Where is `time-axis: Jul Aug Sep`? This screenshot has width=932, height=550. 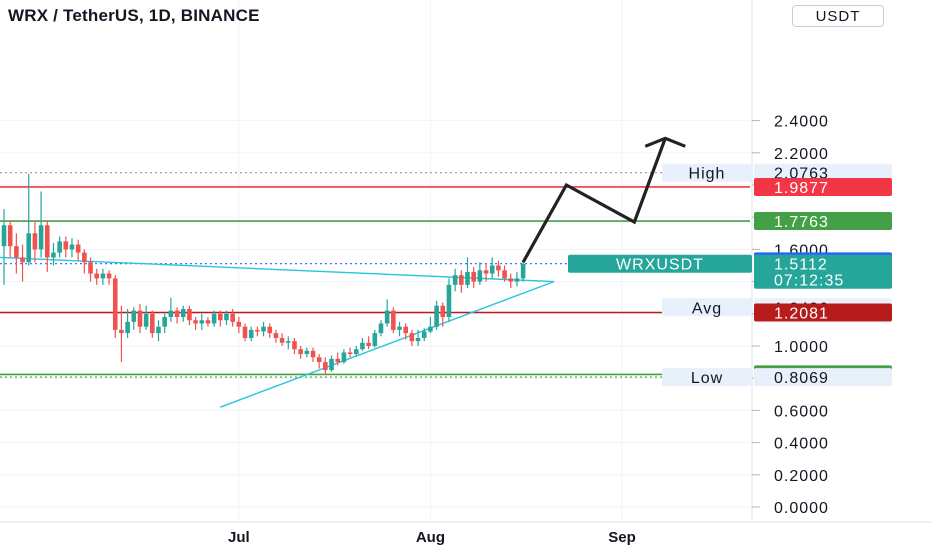 time-axis: Jul Aug Sep is located at coordinates (432, 537).